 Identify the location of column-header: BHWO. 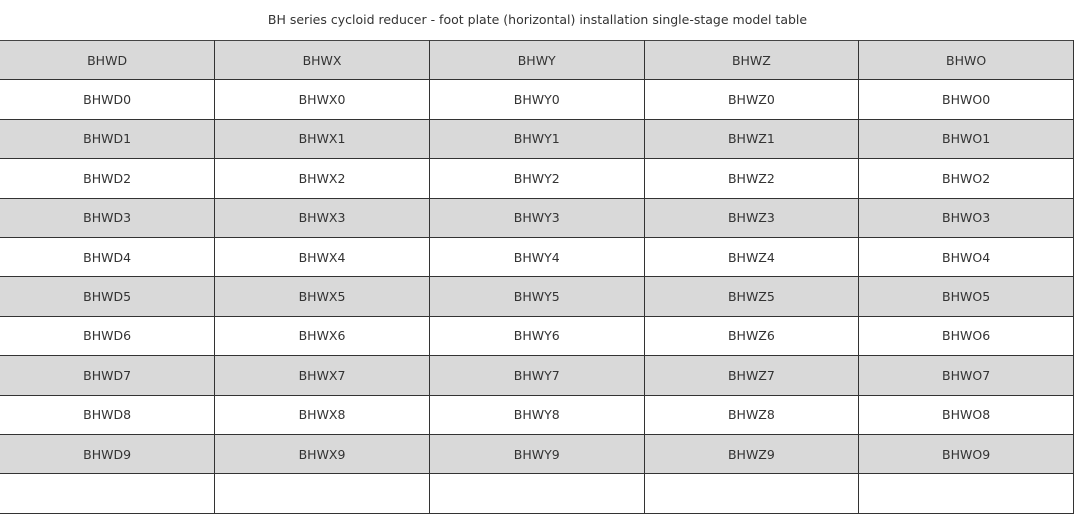
(966, 60).